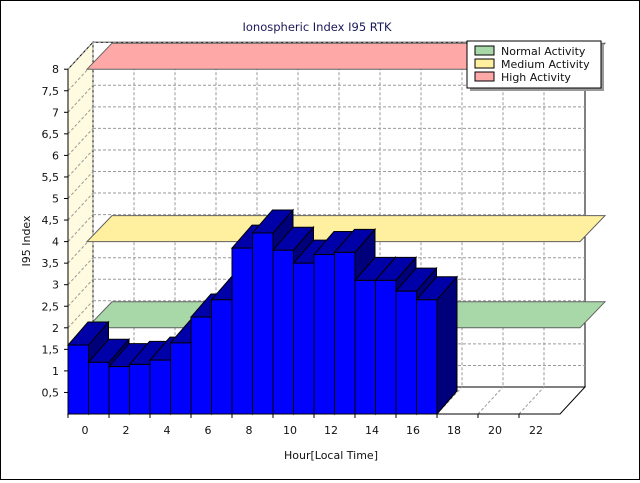 The width and height of the screenshot is (640, 483). I want to click on y-tick-label: 1,5, so click(51, 349).